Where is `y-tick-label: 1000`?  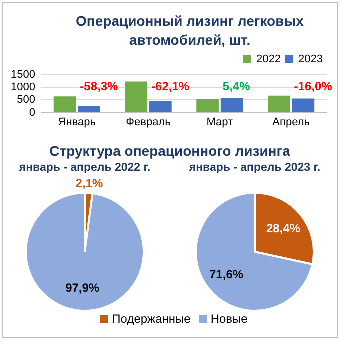 y-tick-label: 1000 is located at coordinates (23, 88).